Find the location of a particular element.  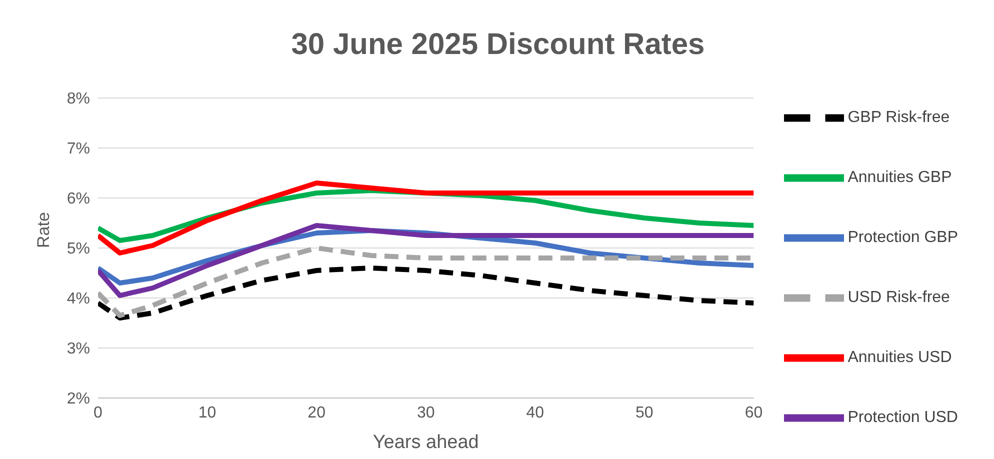

y-tick-label: 5% is located at coordinates (78, 249).